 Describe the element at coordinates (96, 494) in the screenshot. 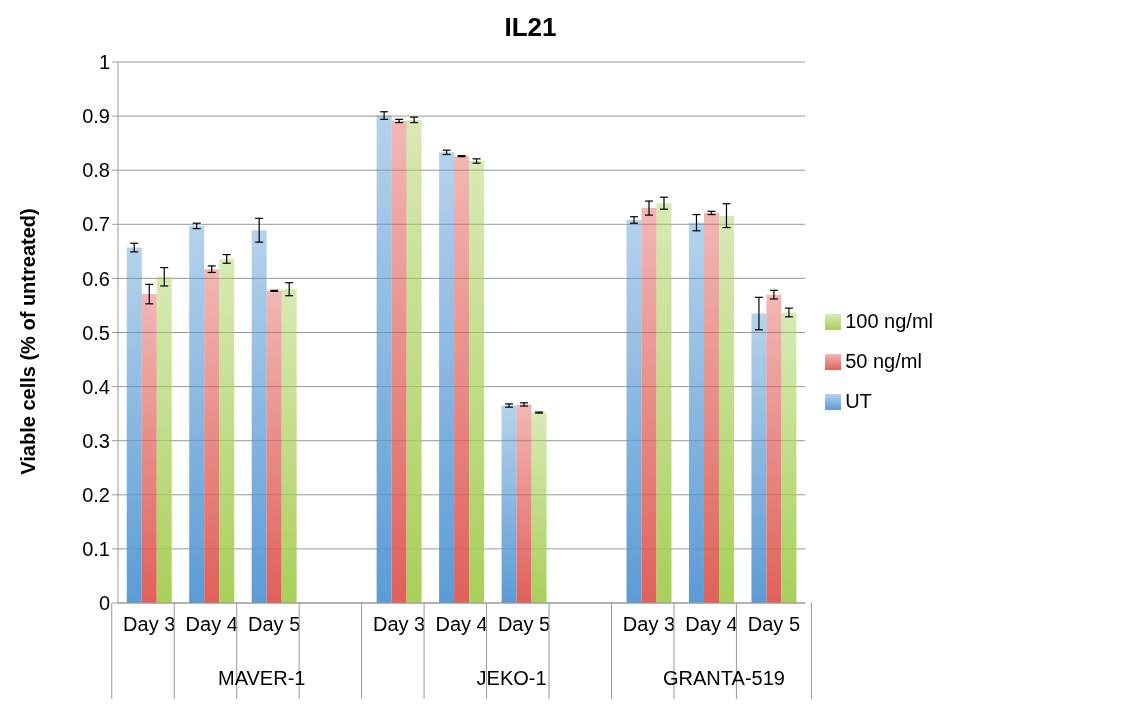

I see `y-tick-label: 0.2` at that location.